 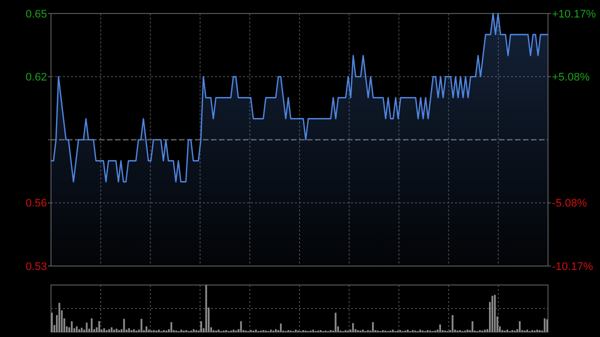 What do you see at coordinates (573, 266) in the screenshot?
I see `y2-tick-label: -10.17%` at bounding box center [573, 266].